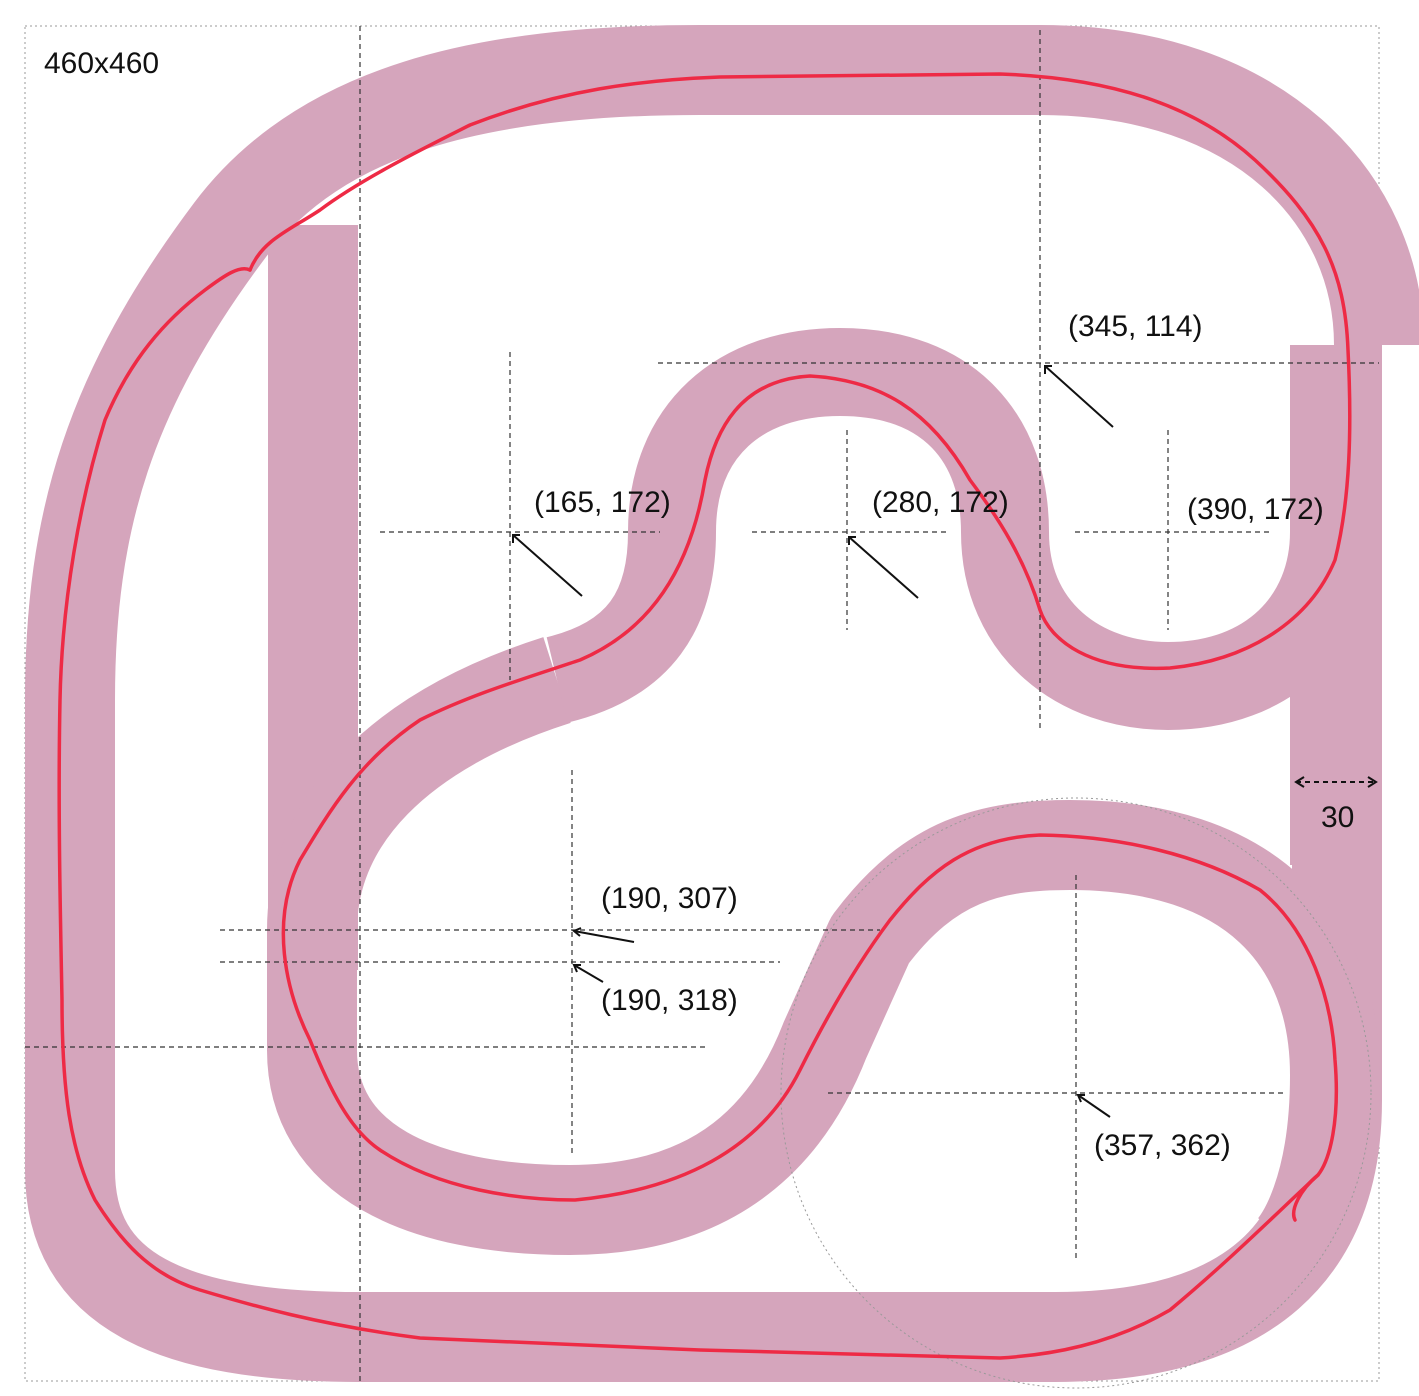 Image resolution: width=1419 pixels, height=1396 pixels. What do you see at coordinates (1337, 817) in the screenshot?
I see `track-width-label: 30` at bounding box center [1337, 817].